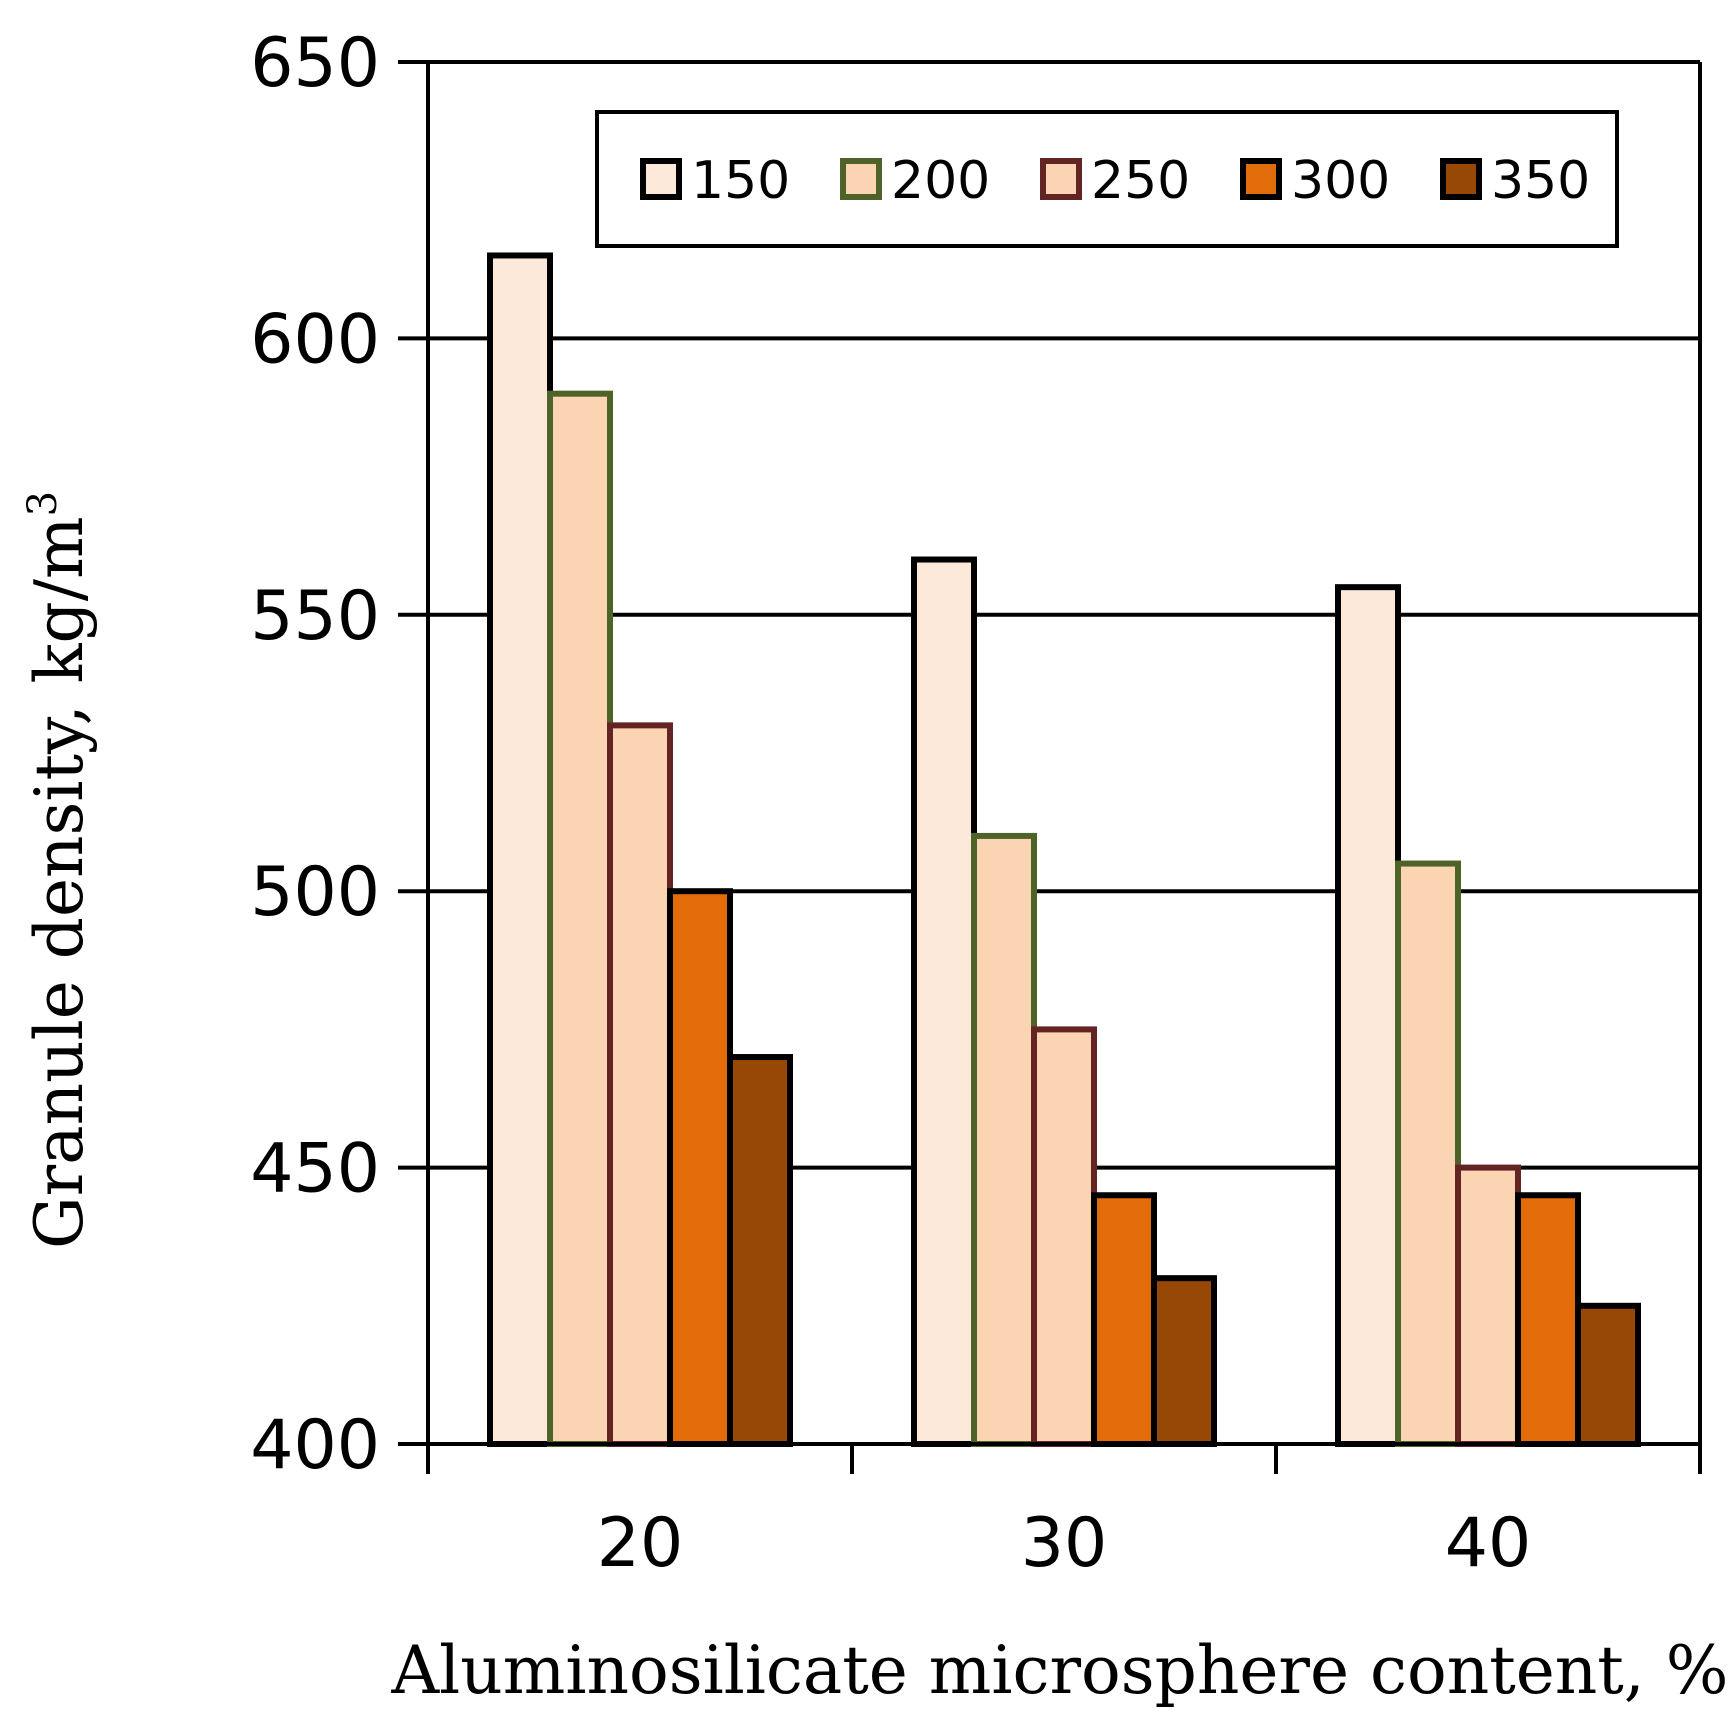  I want to click on y-axis-title-superscript: 3, so click(43, 503).